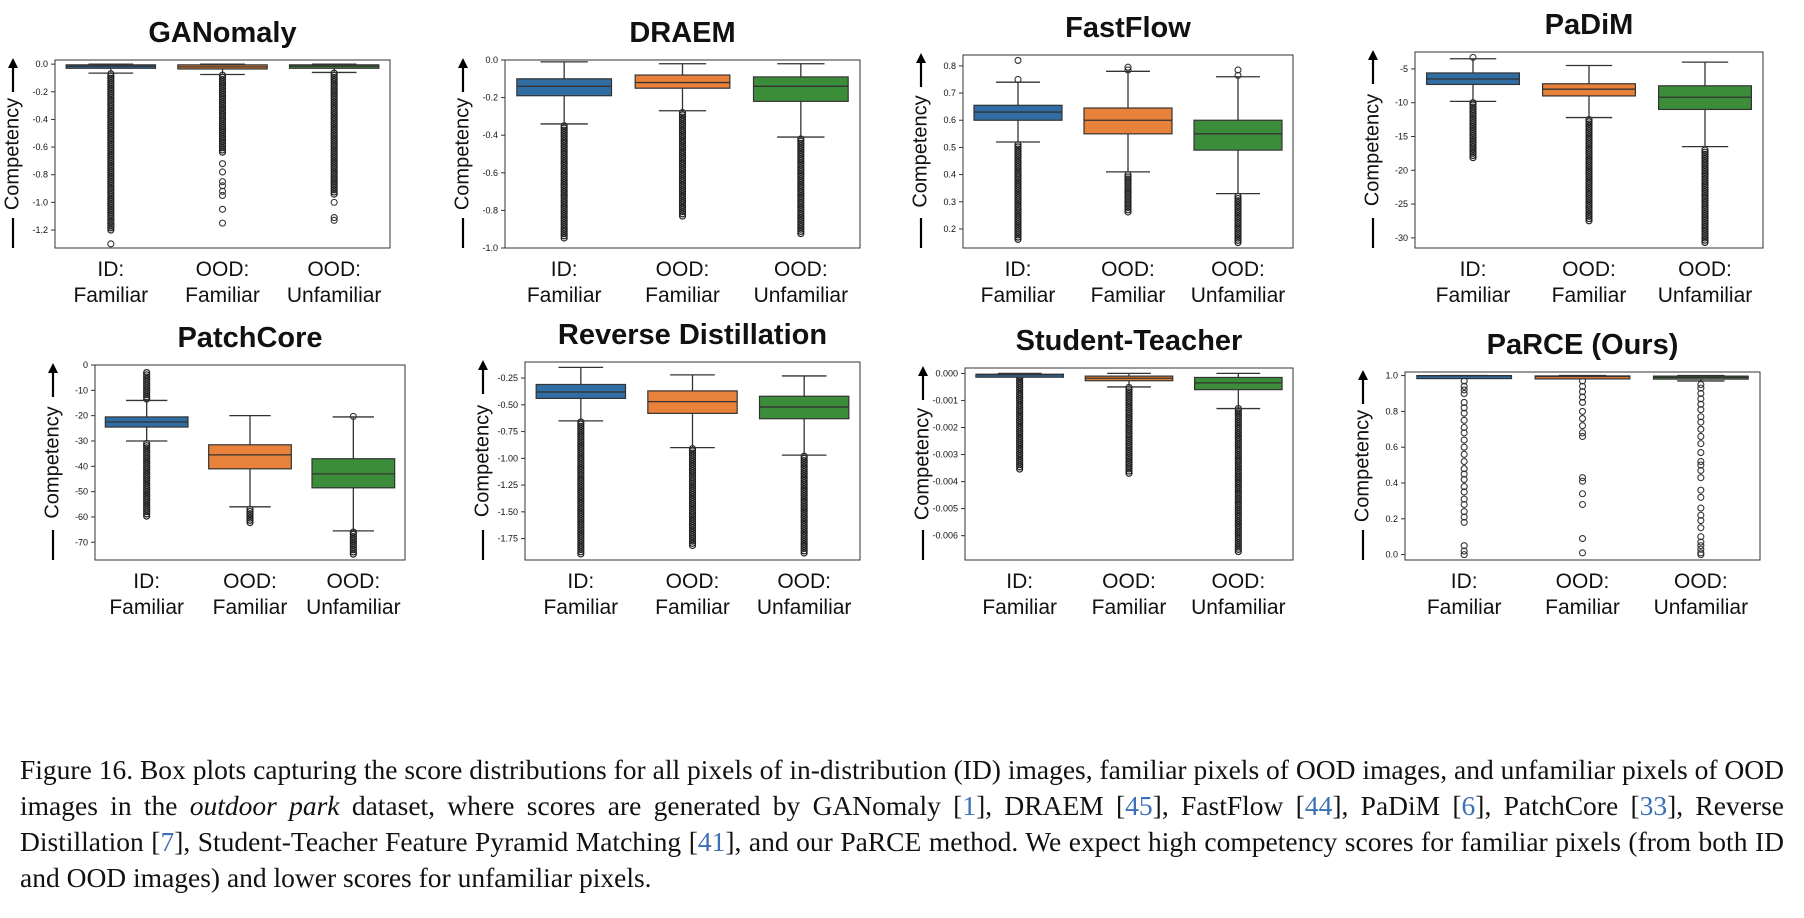 The image size is (1804, 918). I want to click on citation-link: 33, so click(1653, 805).